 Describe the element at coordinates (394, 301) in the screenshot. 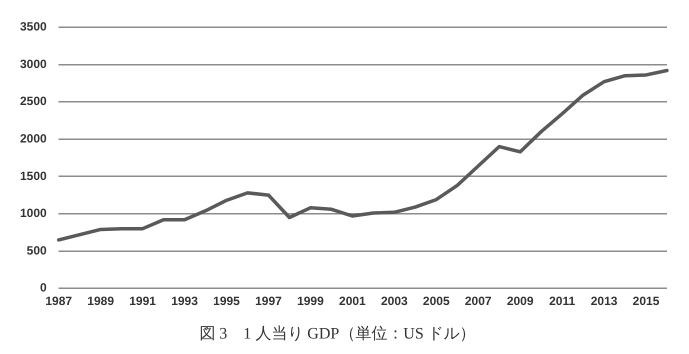

I see `x-tick-label: 2003` at that location.